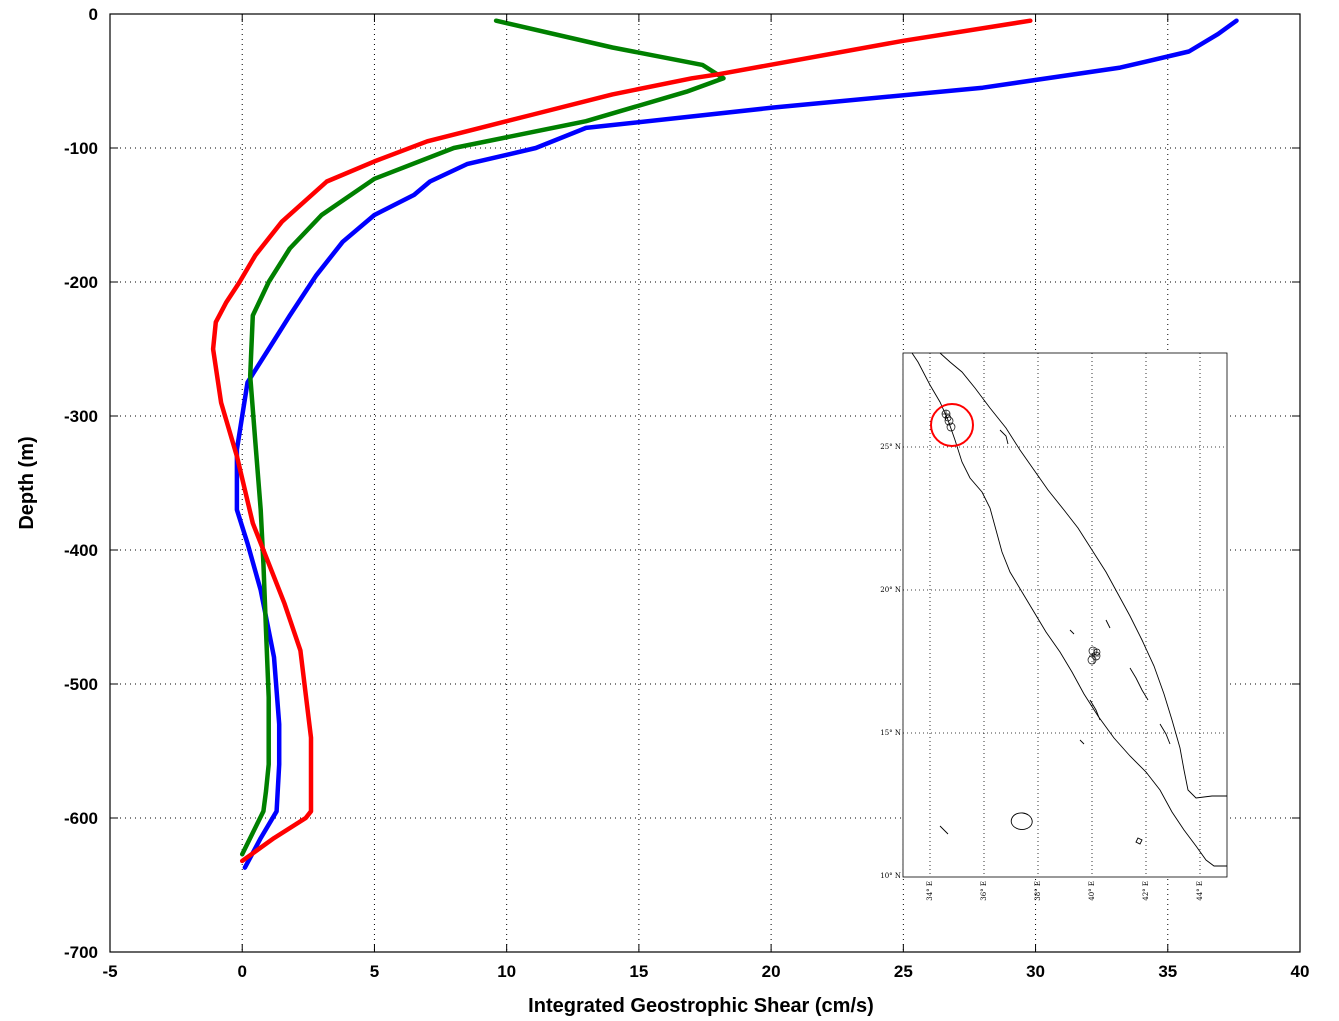 This screenshot has width=1339, height=1021. Describe the element at coordinates (1167, 971) in the screenshot. I see `x-tick-label: 35` at that location.